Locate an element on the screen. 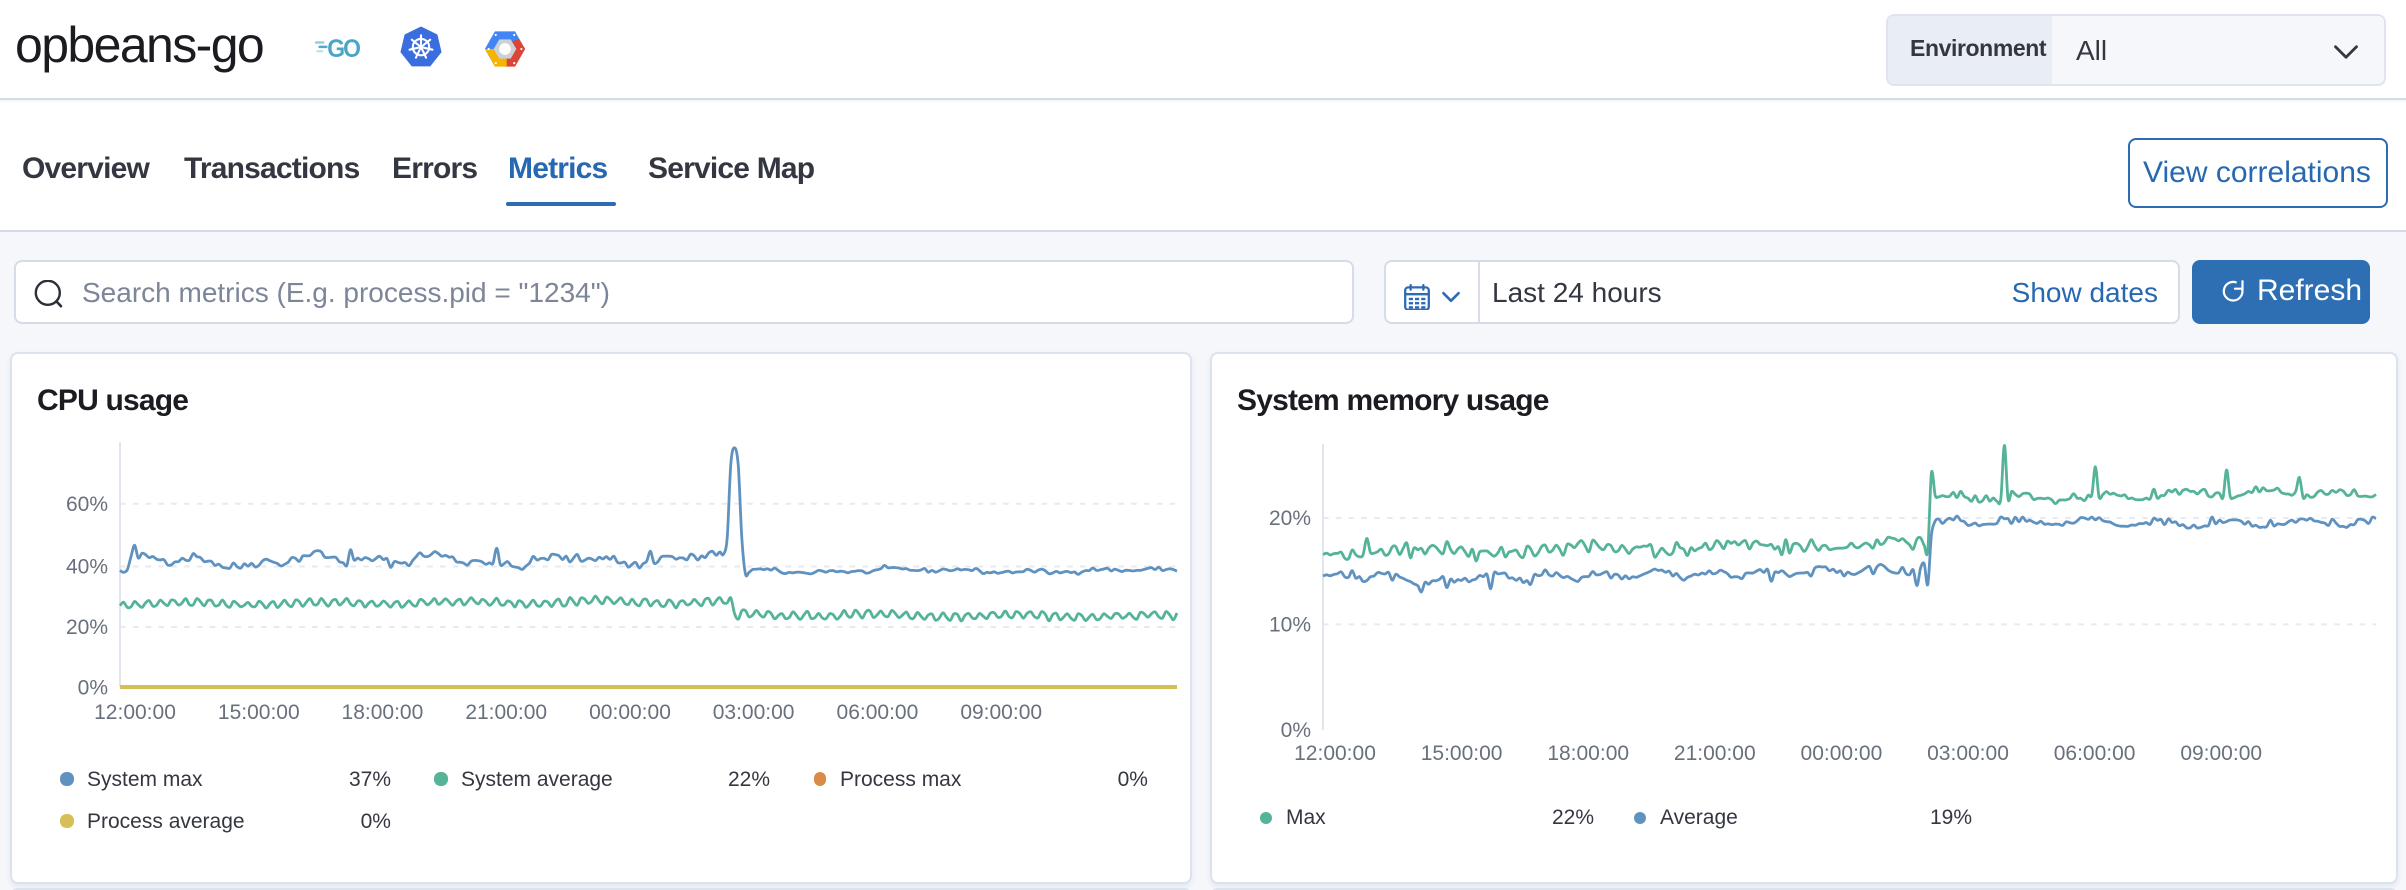 The width and height of the screenshot is (2406, 890). svg-text: 40% is located at coordinates (86, 566).